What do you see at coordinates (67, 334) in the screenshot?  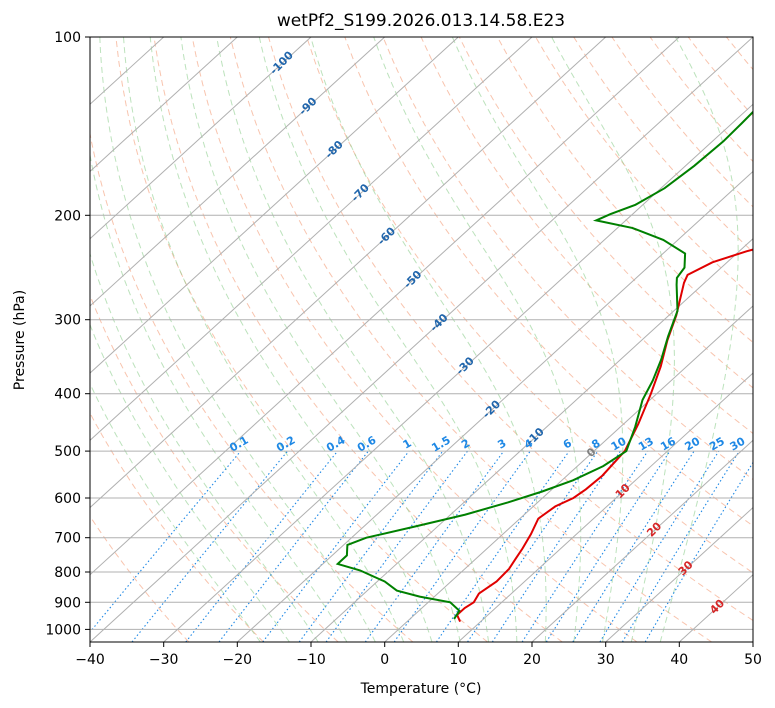 I see `y-axis-ticks: 1000 900 800 700 600 500 400 300 200 100` at bounding box center [67, 334].